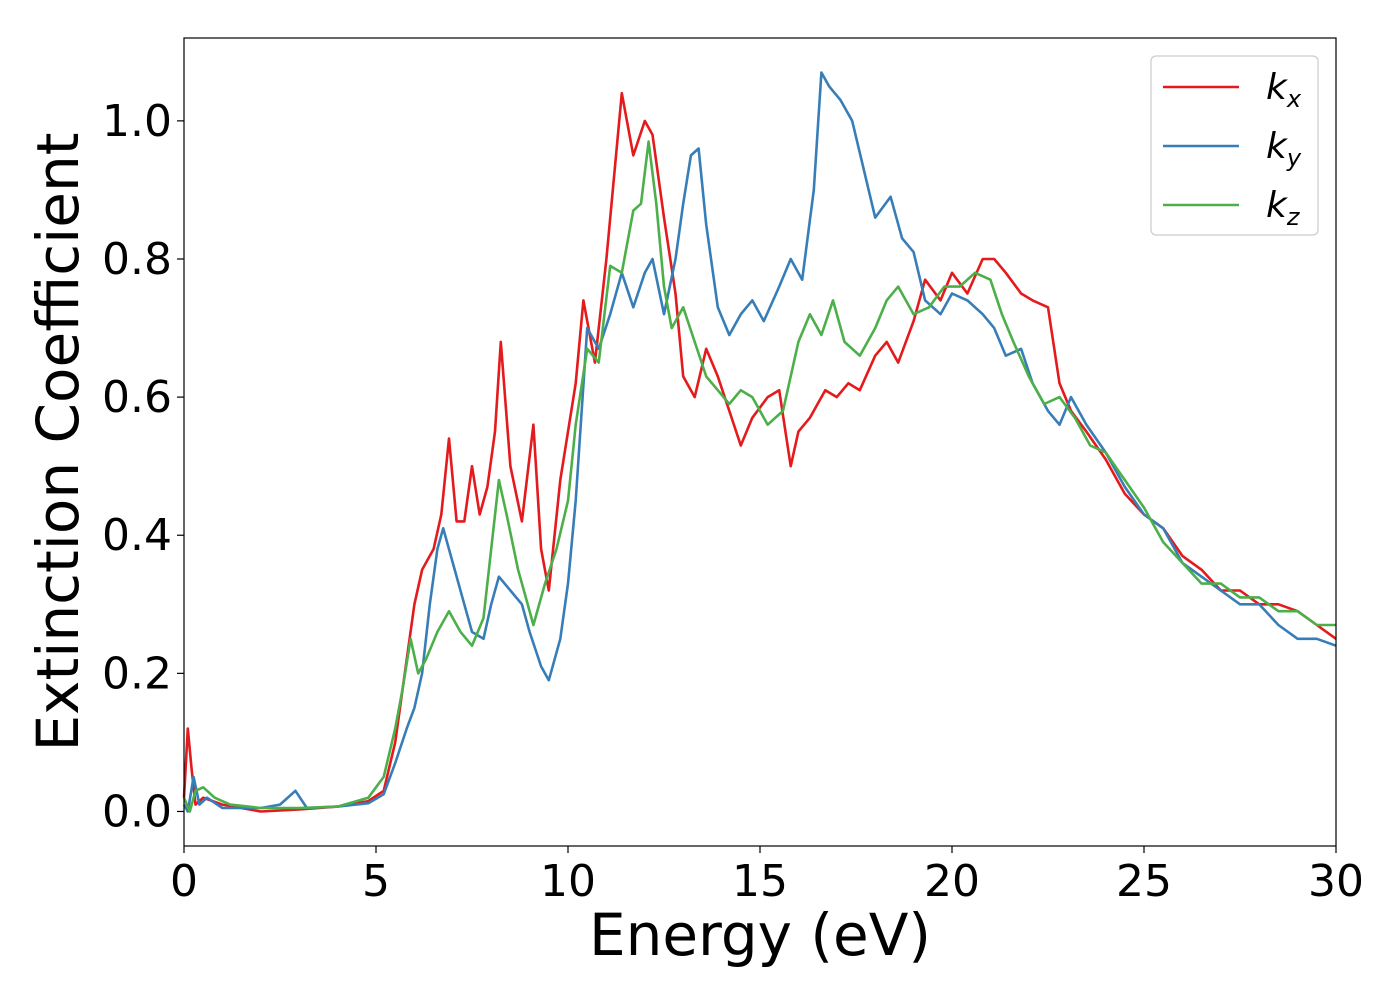  Describe the element at coordinates (760, 935) in the screenshot. I see `x-axis-label: Energy (eV)` at that location.